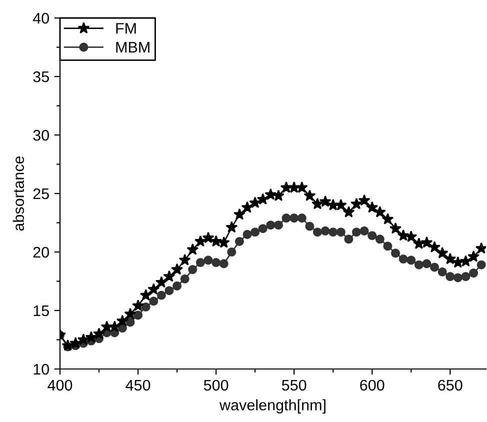  I want to click on y-tick-label: 20, so click(41, 252).